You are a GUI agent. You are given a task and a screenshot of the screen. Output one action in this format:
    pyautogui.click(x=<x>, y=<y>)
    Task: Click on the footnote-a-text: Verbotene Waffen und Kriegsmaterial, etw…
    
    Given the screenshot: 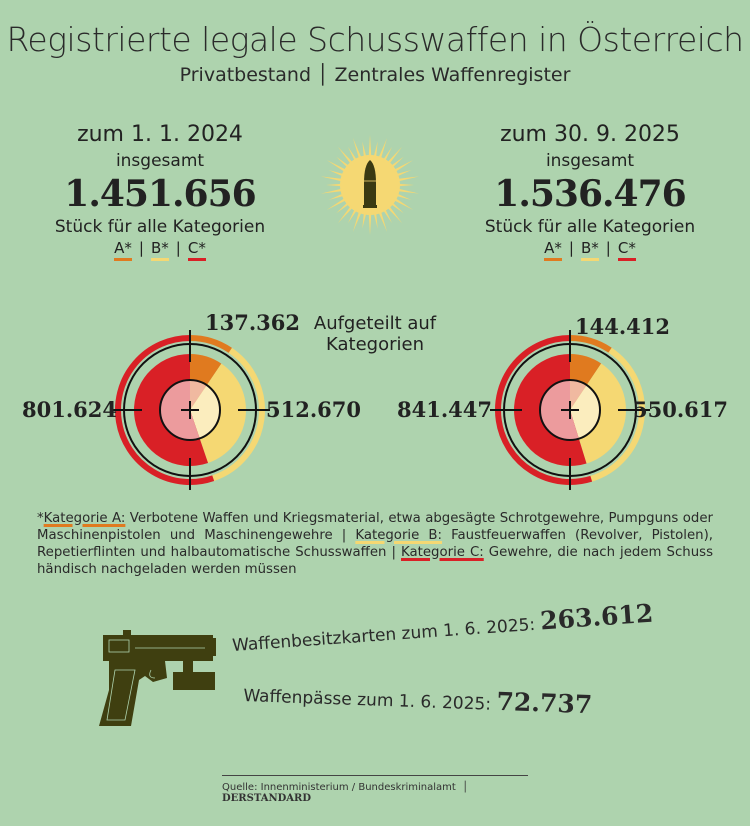 What is the action you would take?
    pyautogui.click(x=375, y=527)
    